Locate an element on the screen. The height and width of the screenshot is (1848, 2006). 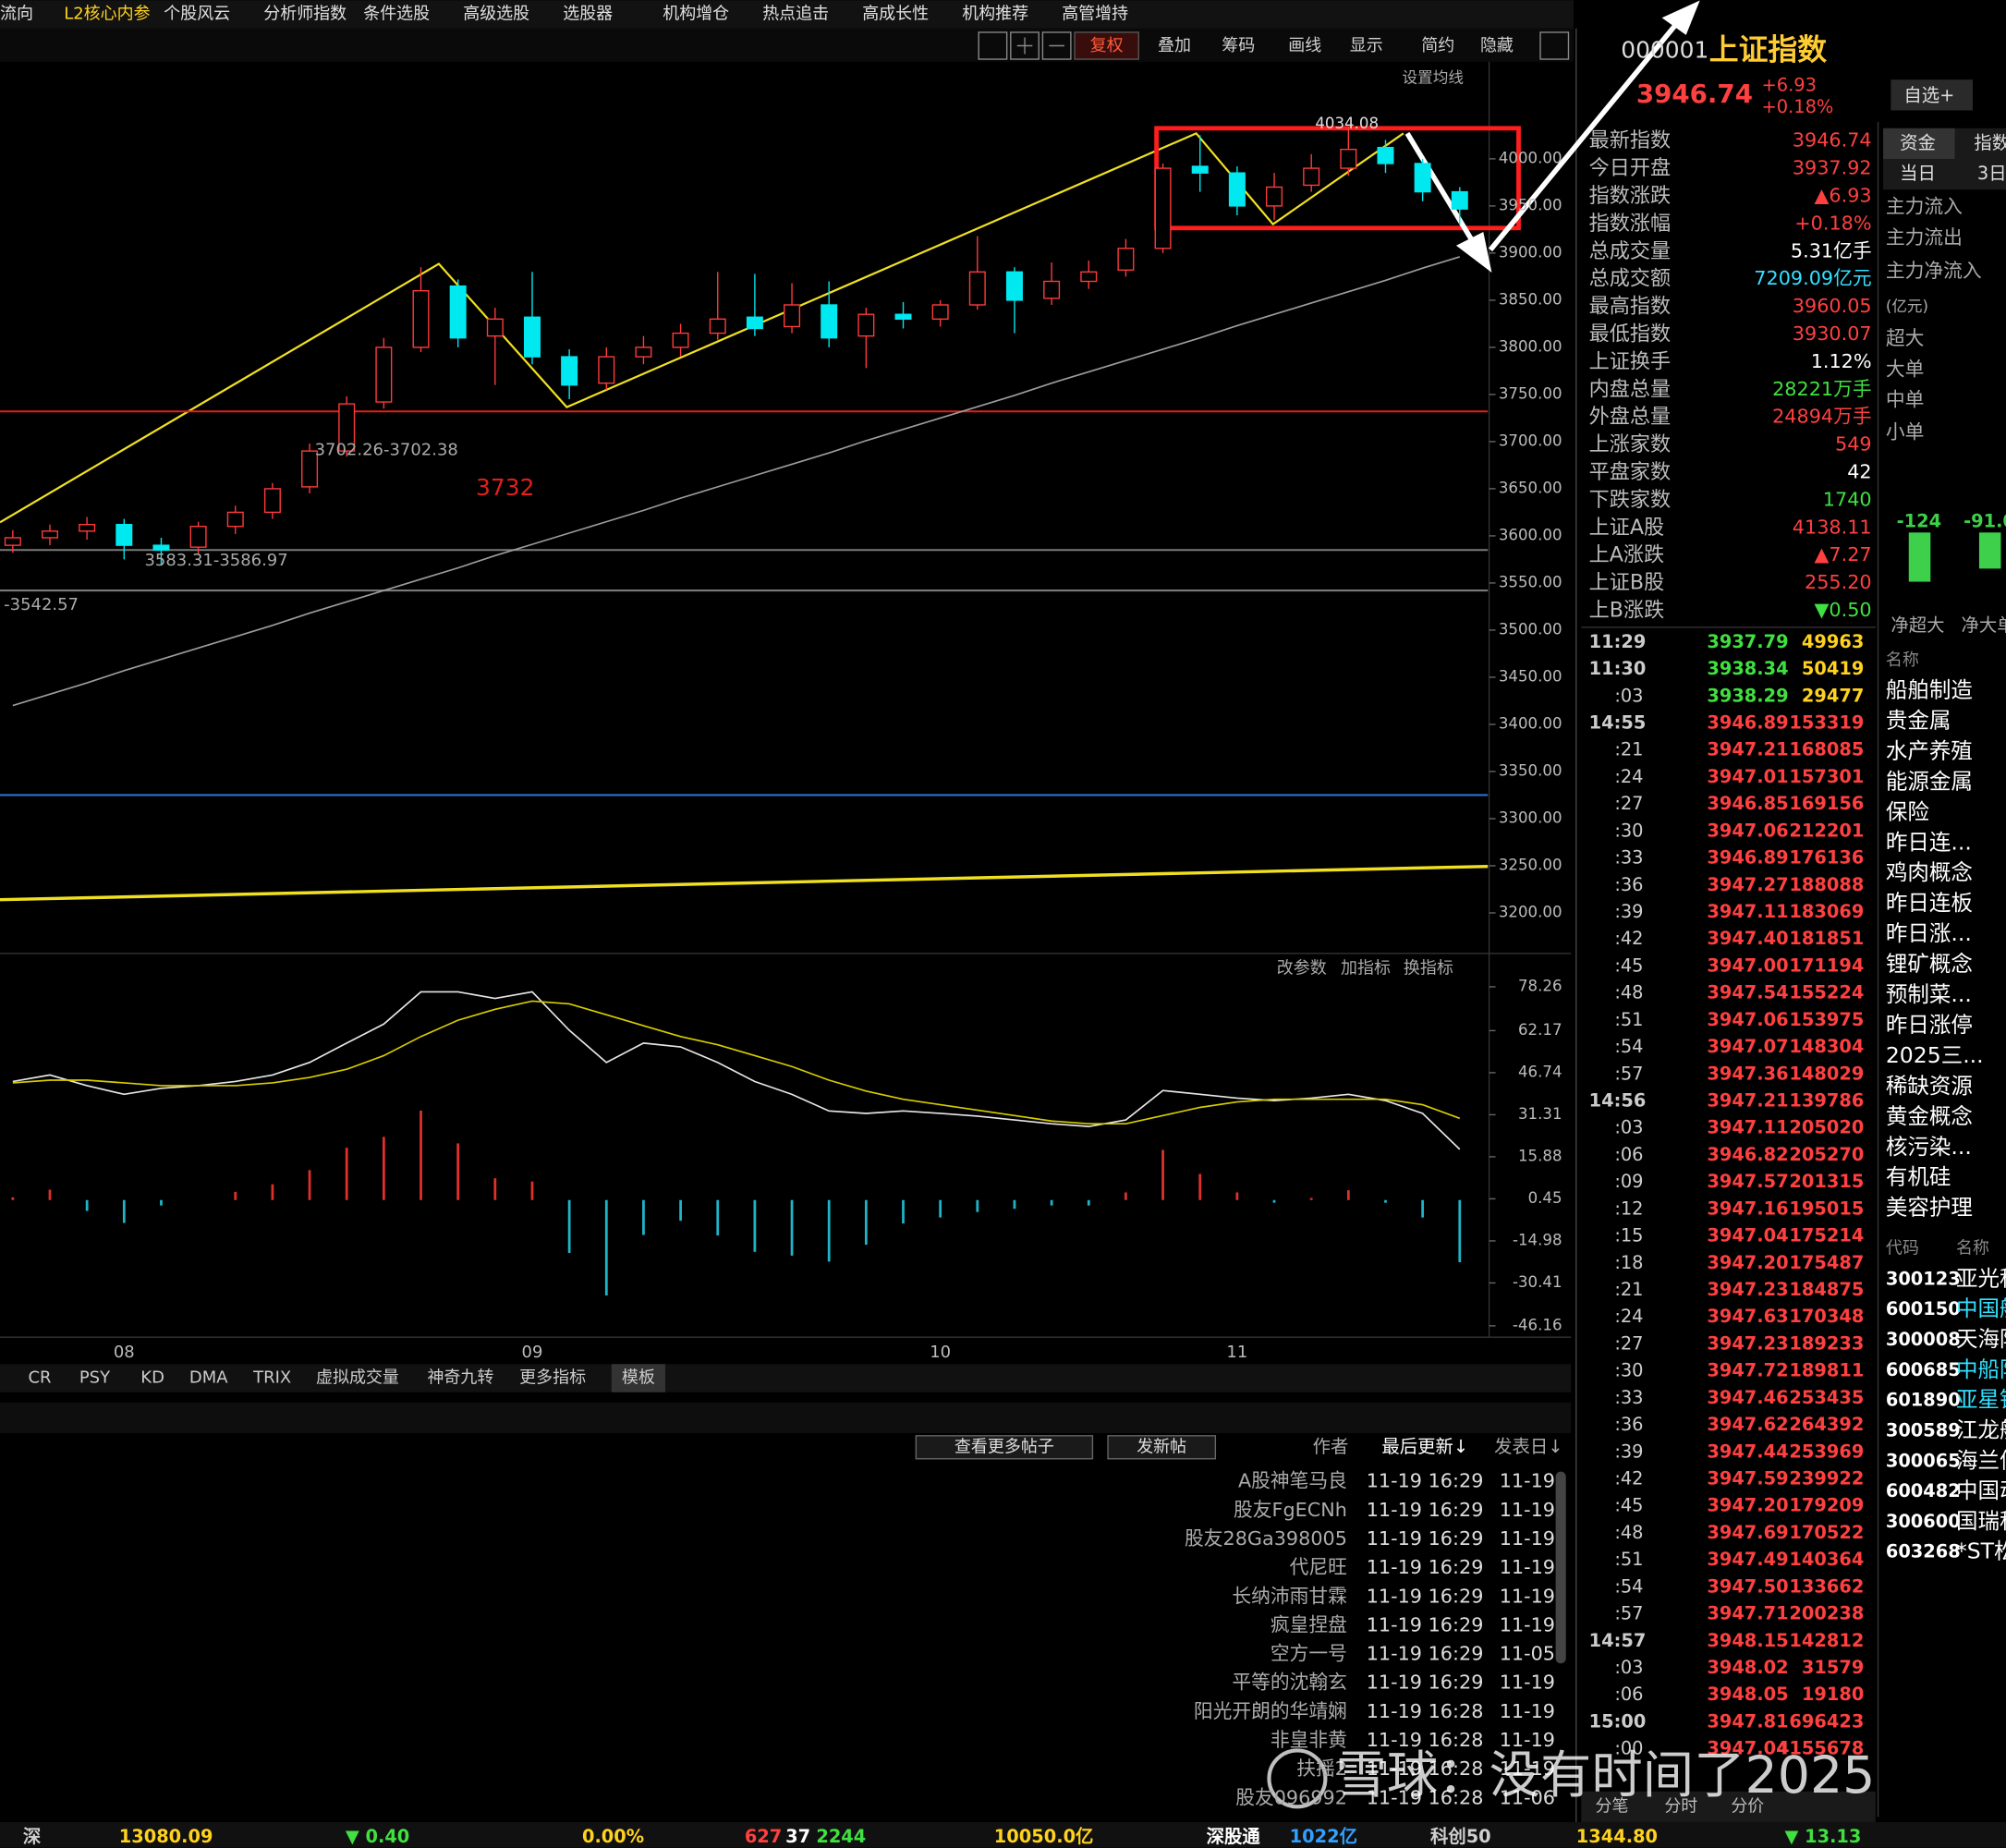
scrollbar is located at coordinates (1560, 1567).